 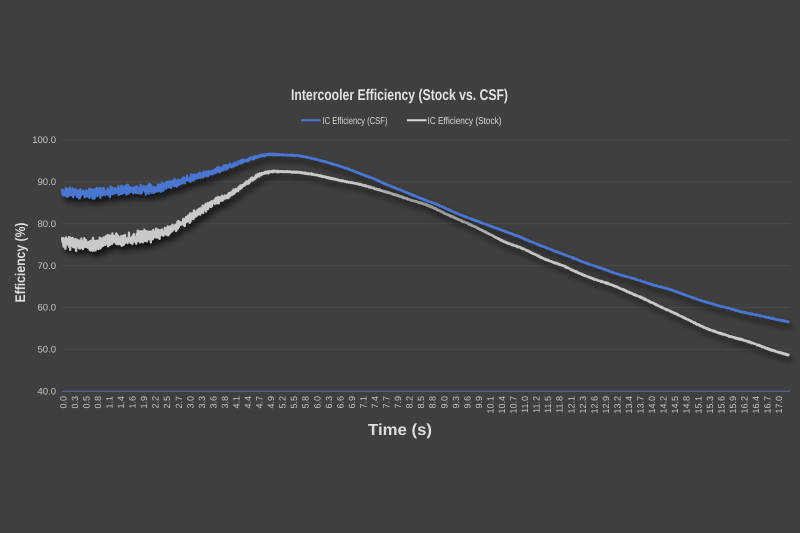 I want to click on svg-text: 9.0, so click(x=444, y=402).